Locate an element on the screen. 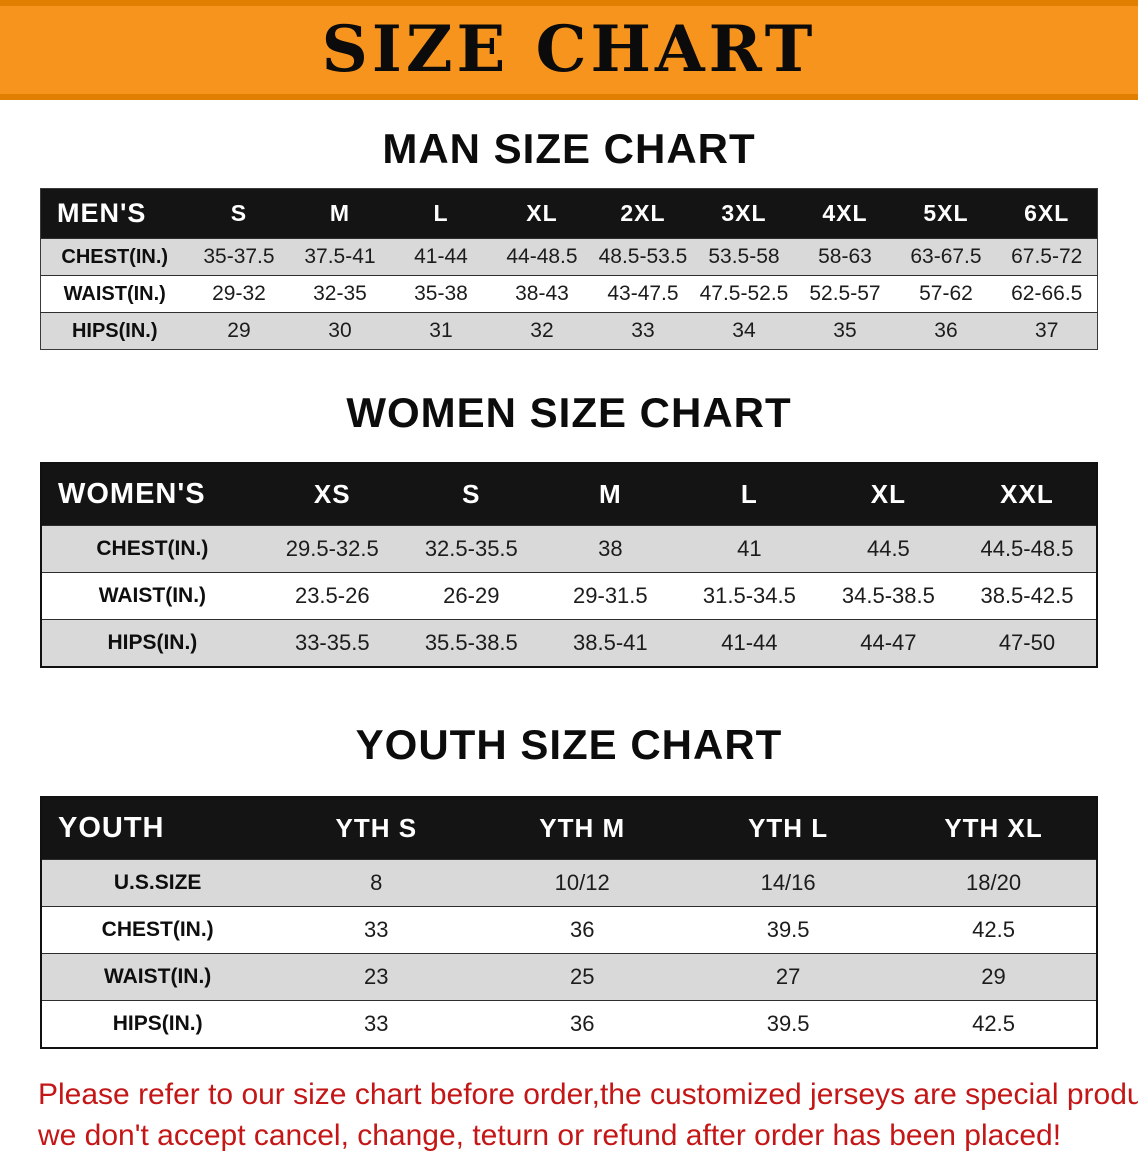 This screenshot has height=1176, width=1138. table-cell: 8 is located at coordinates (376, 883).